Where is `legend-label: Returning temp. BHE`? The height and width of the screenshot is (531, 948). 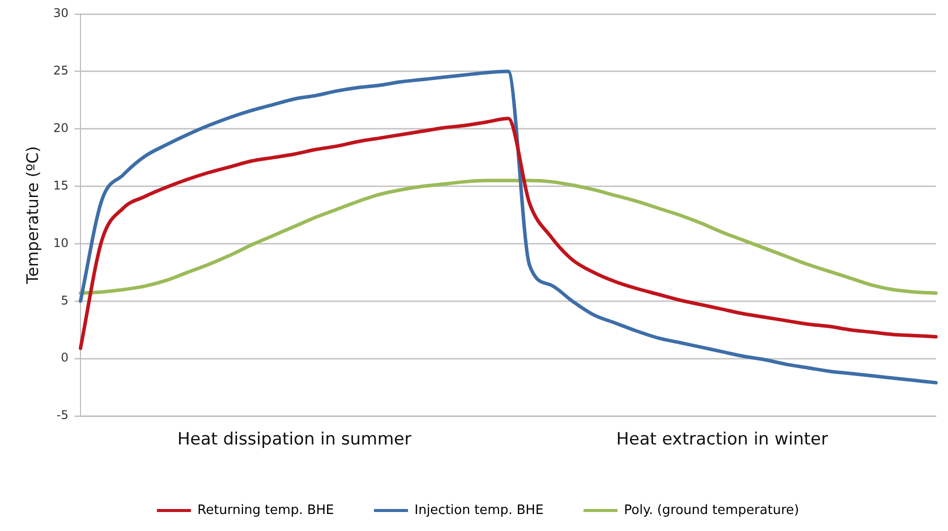
legend-label: Returning temp. BHE is located at coordinates (265, 510).